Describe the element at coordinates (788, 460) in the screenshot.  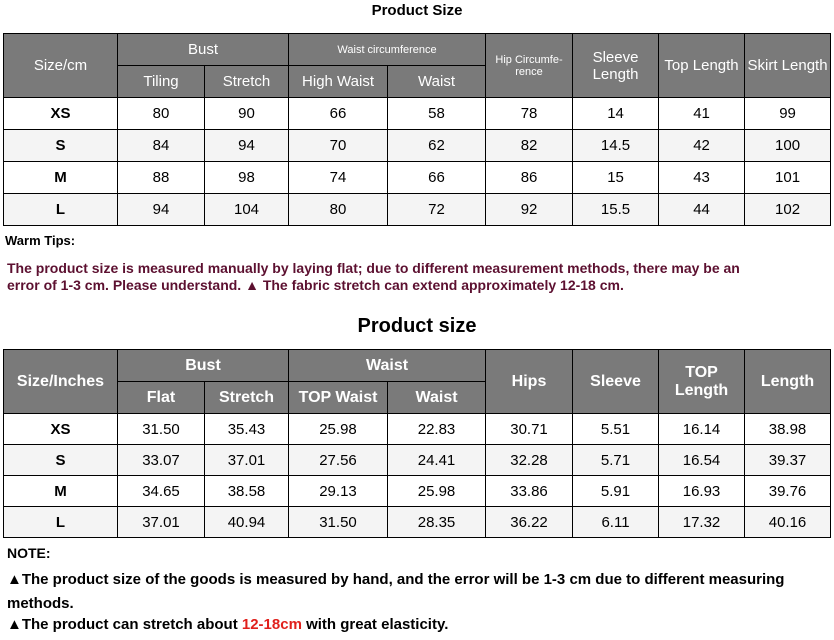
I see `value-cell: 39.37` at that location.